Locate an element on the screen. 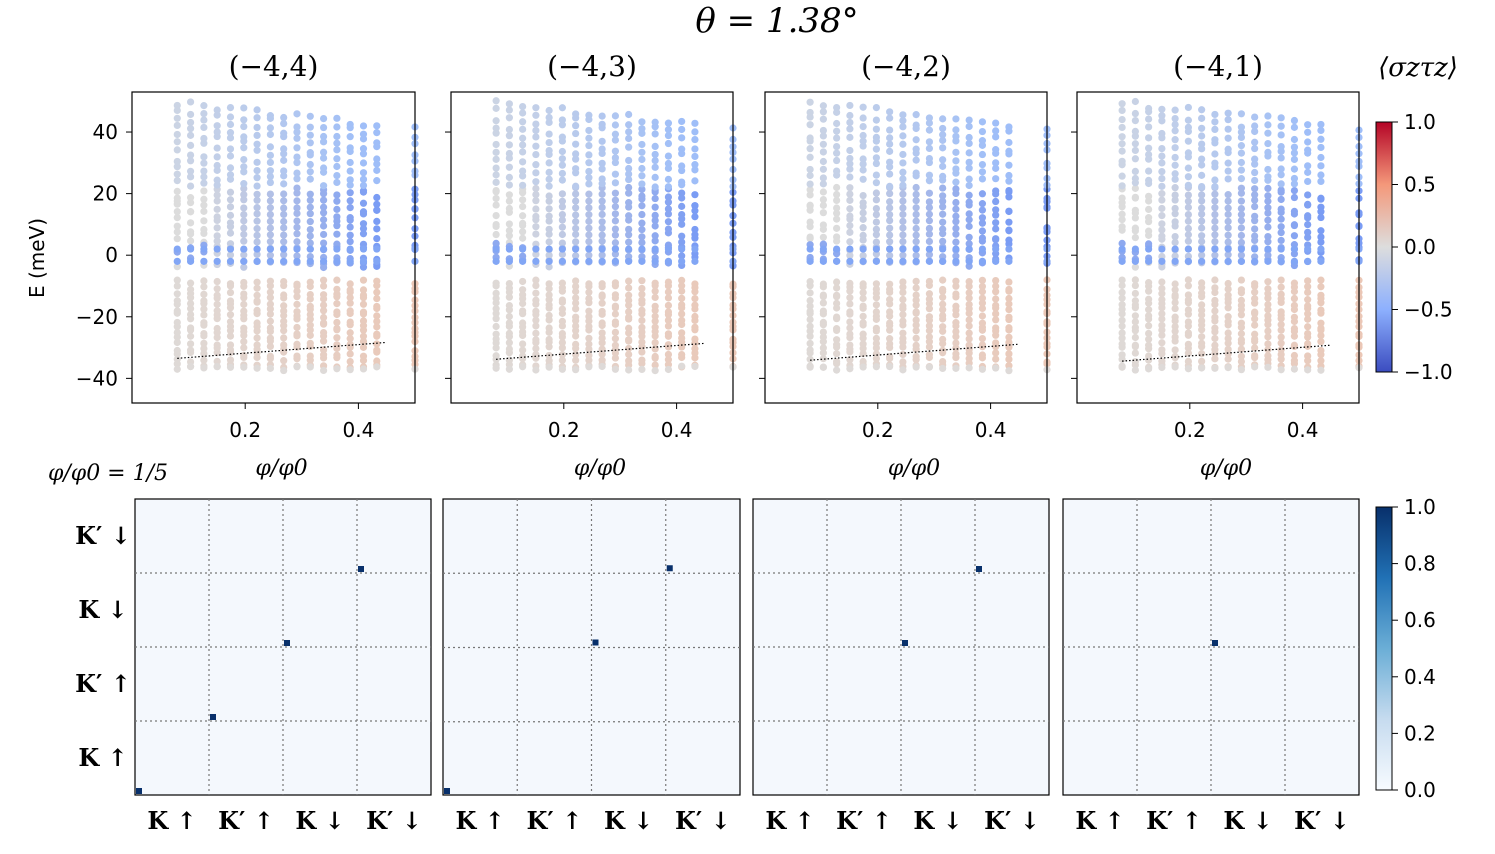 The image size is (1495, 854). column-label: K′ ↓ is located at coordinates (394, 820).